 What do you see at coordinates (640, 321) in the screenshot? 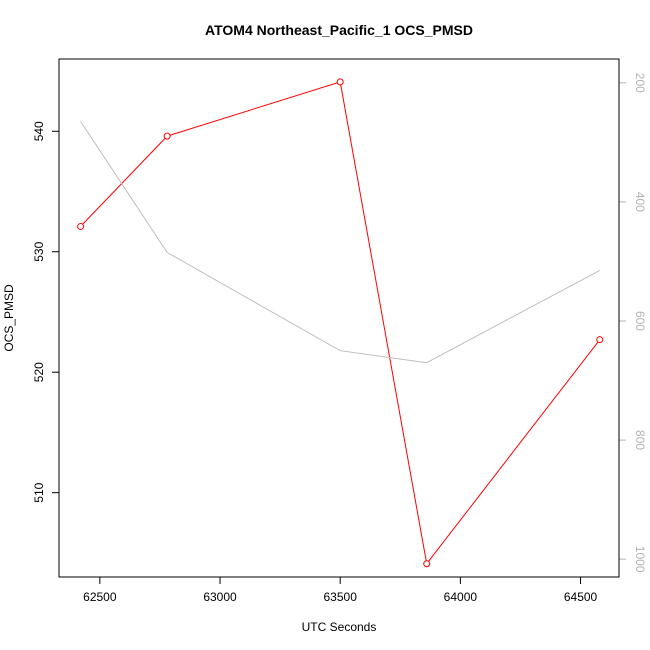
I see `y2-tick-label: 600` at bounding box center [640, 321].